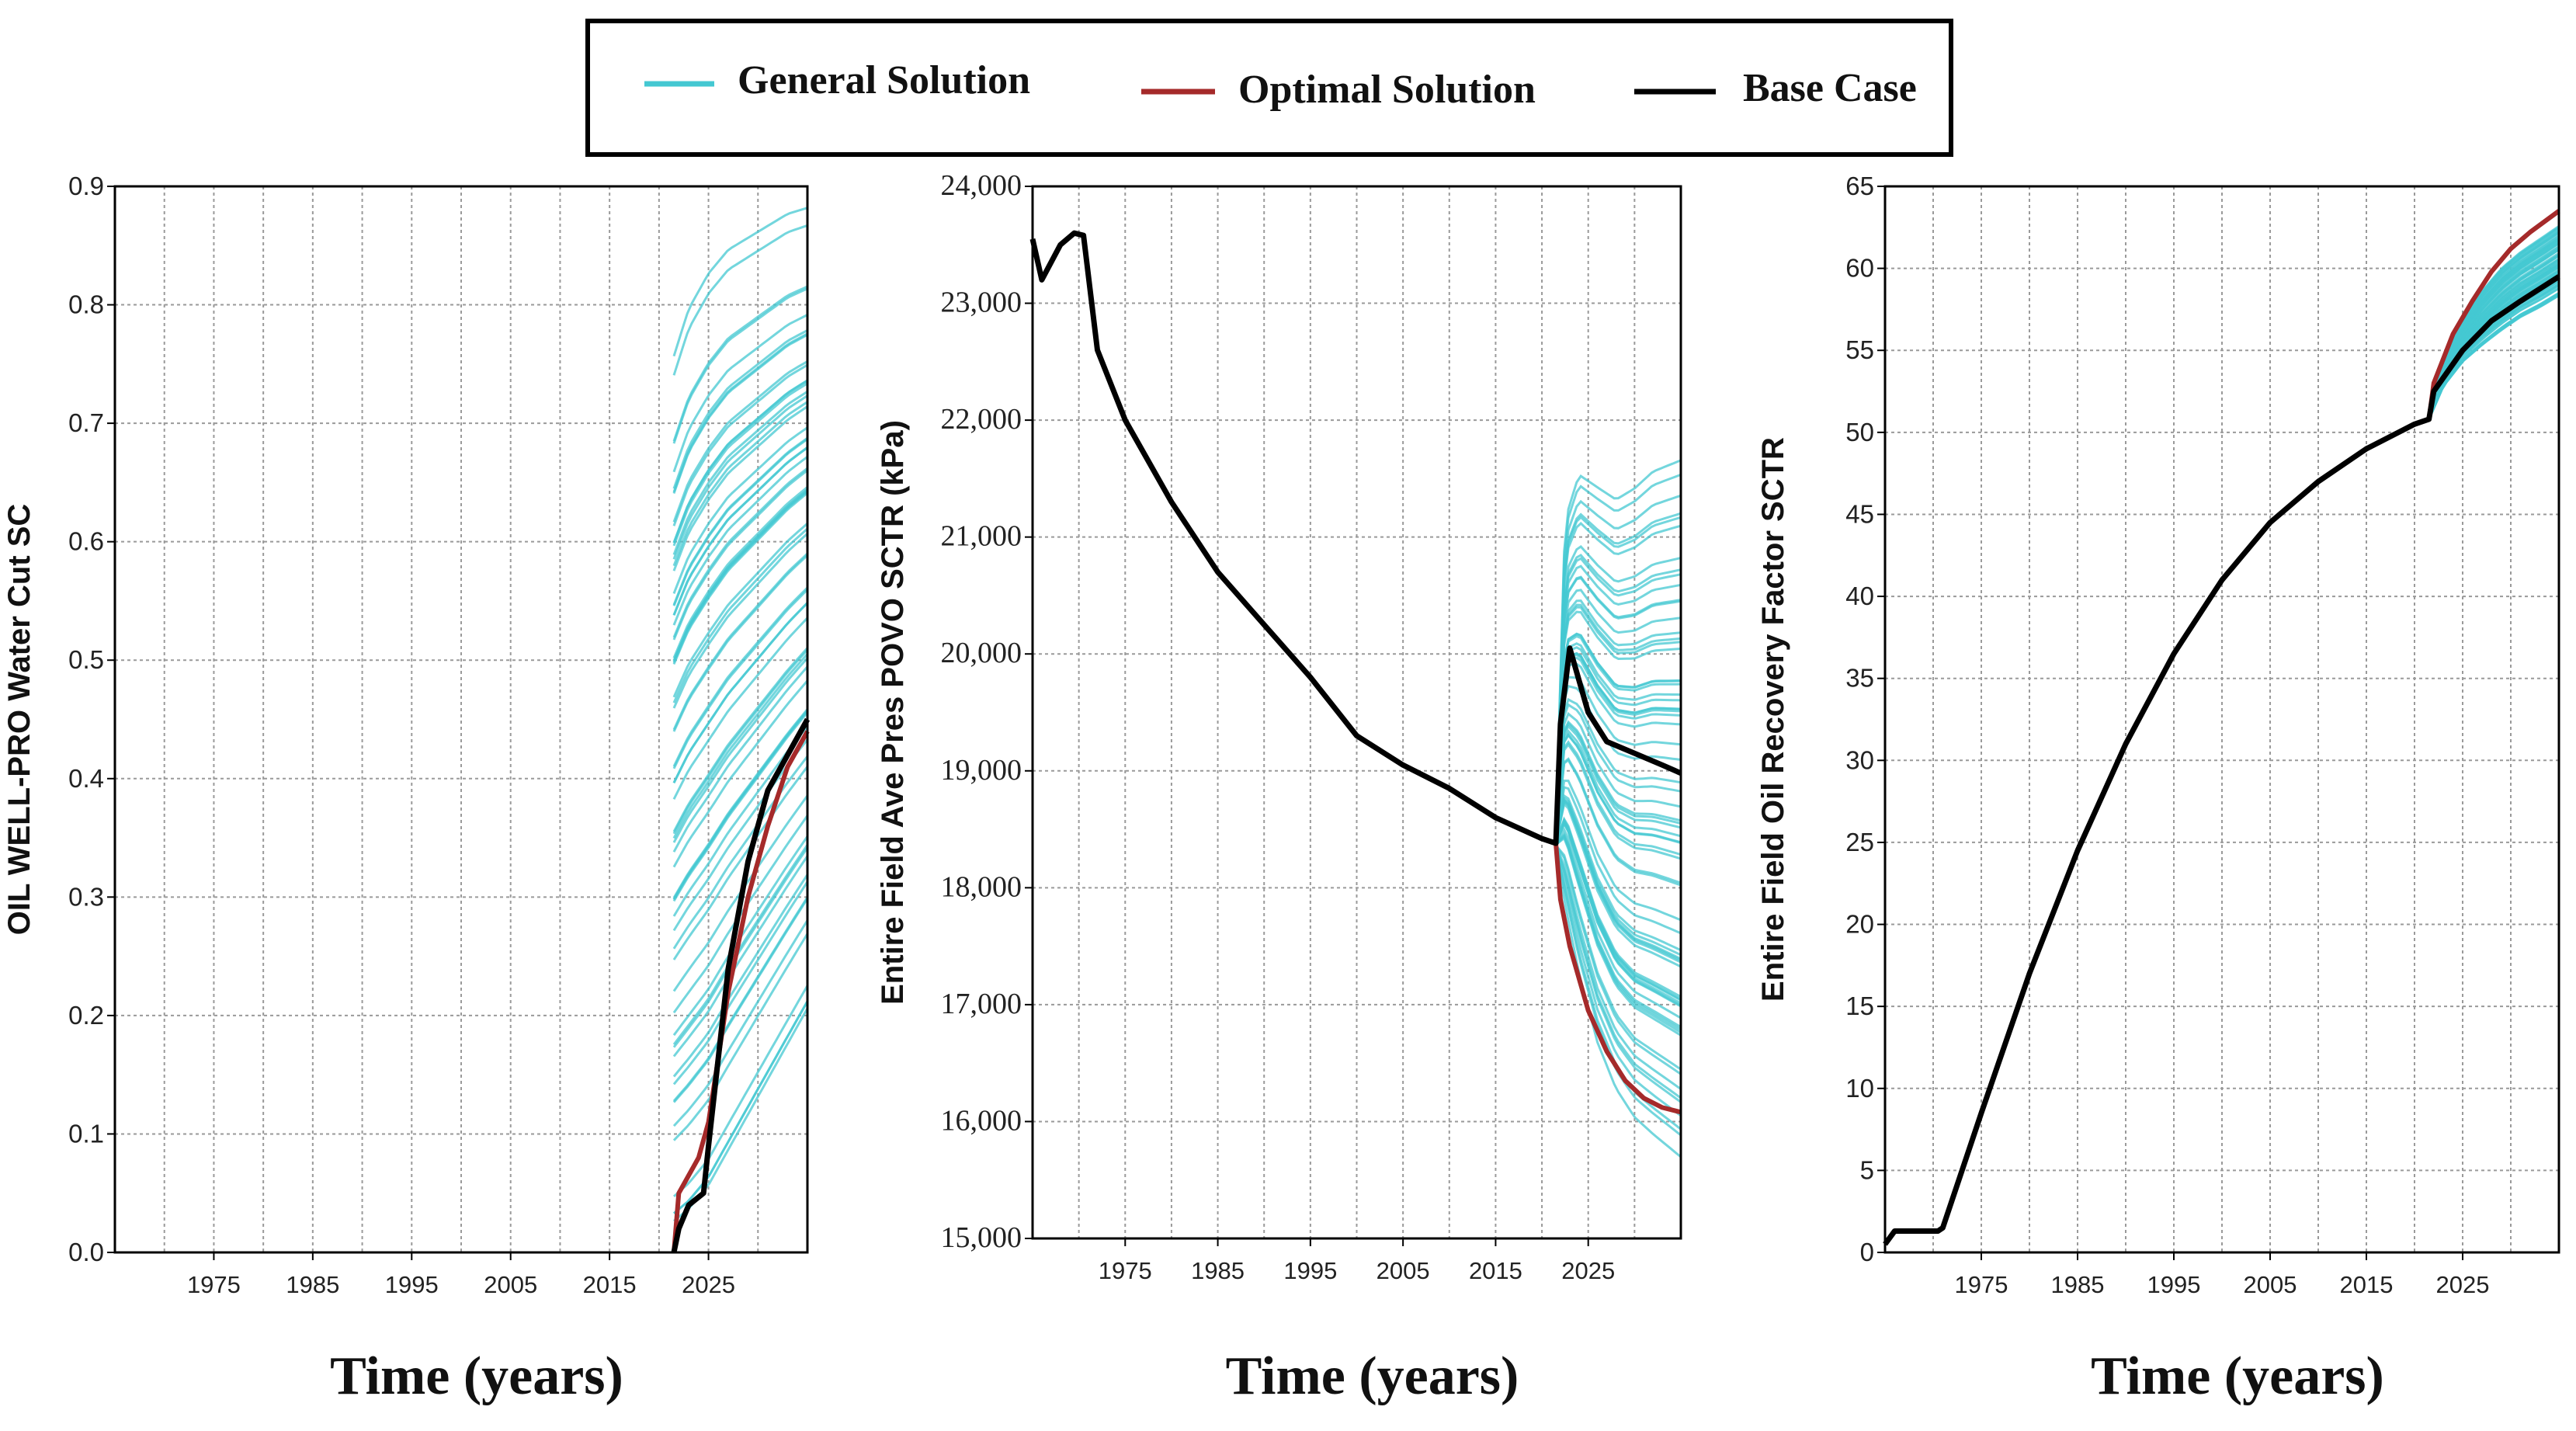 This screenshot has height=1431, width=2576. Describe the element at coordinates (2078, 1284) in the screenshot. I see `recovery-factor-x-tick-label: 1985` at that location.